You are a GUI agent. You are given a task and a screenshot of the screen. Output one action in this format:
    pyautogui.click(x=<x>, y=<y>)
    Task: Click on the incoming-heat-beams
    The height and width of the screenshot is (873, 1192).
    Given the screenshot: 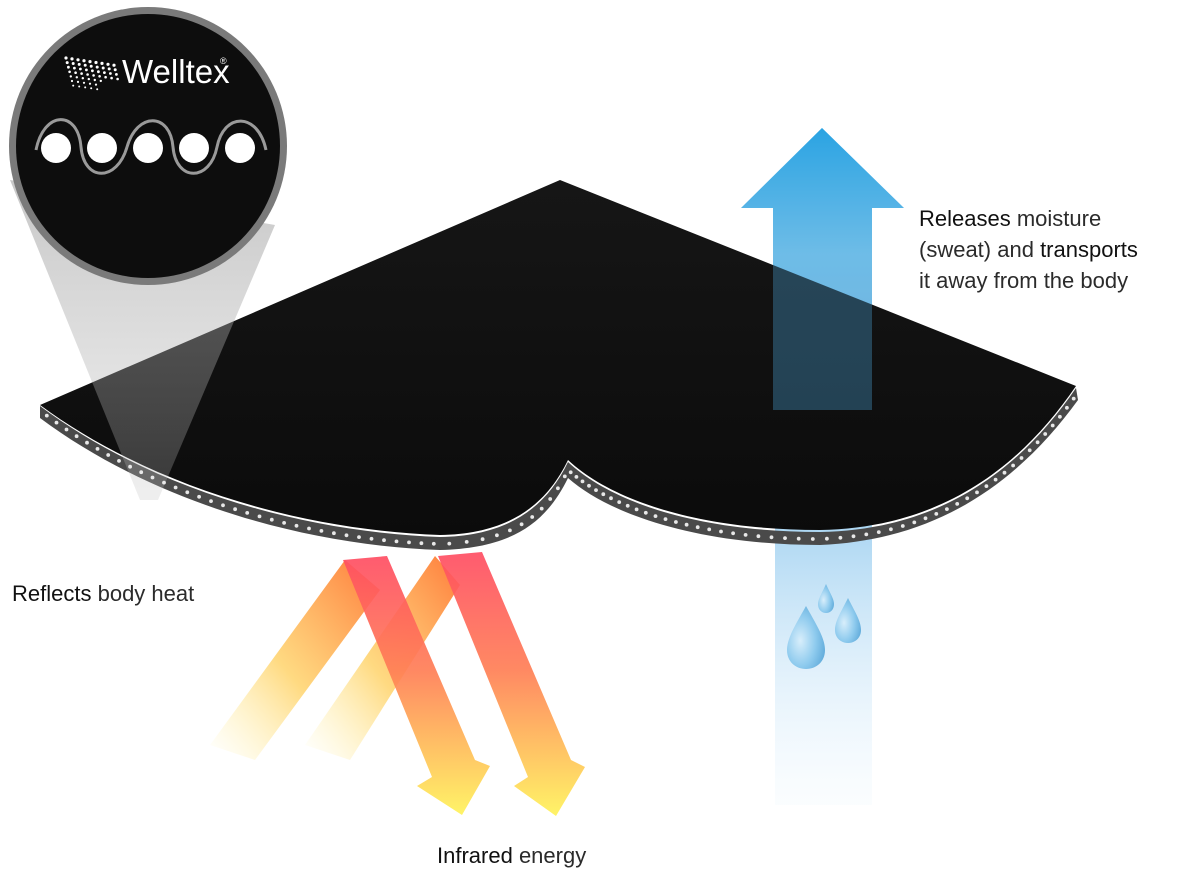 What is the action you would take?
    pyautogui.click(x=335, y=658)
    